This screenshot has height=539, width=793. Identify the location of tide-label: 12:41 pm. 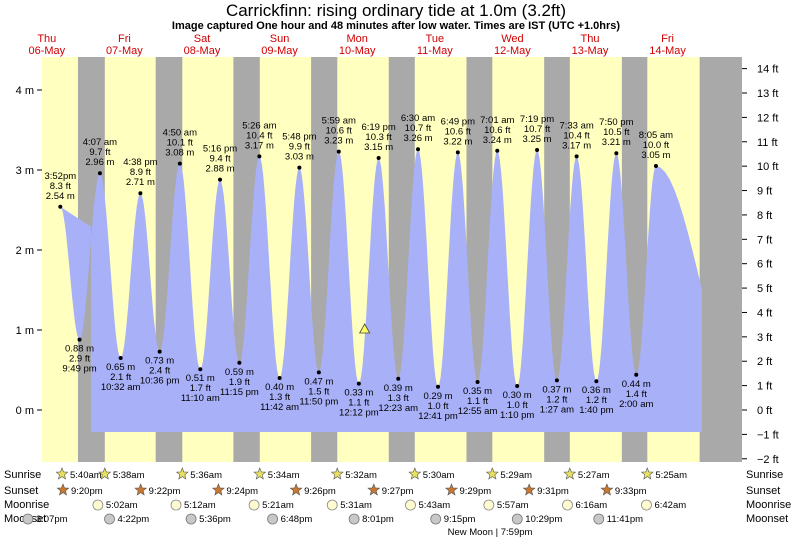
(438, 416).